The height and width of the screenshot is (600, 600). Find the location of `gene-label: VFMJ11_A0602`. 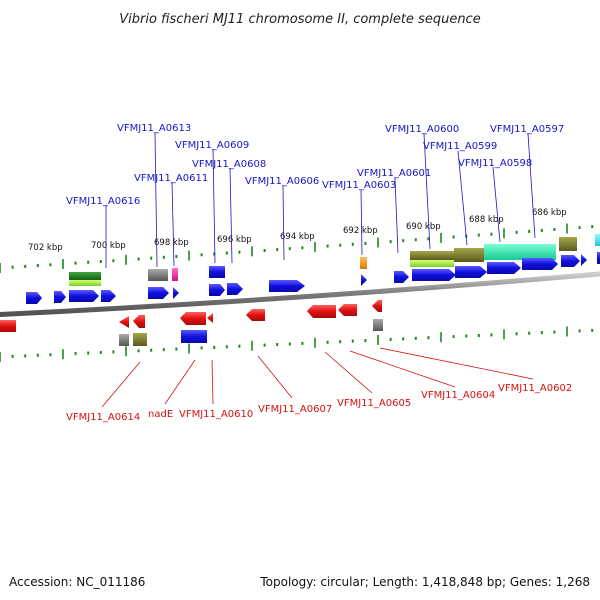

gene-label: VFMJ11_A0602 is located at coordinates (535, 388).